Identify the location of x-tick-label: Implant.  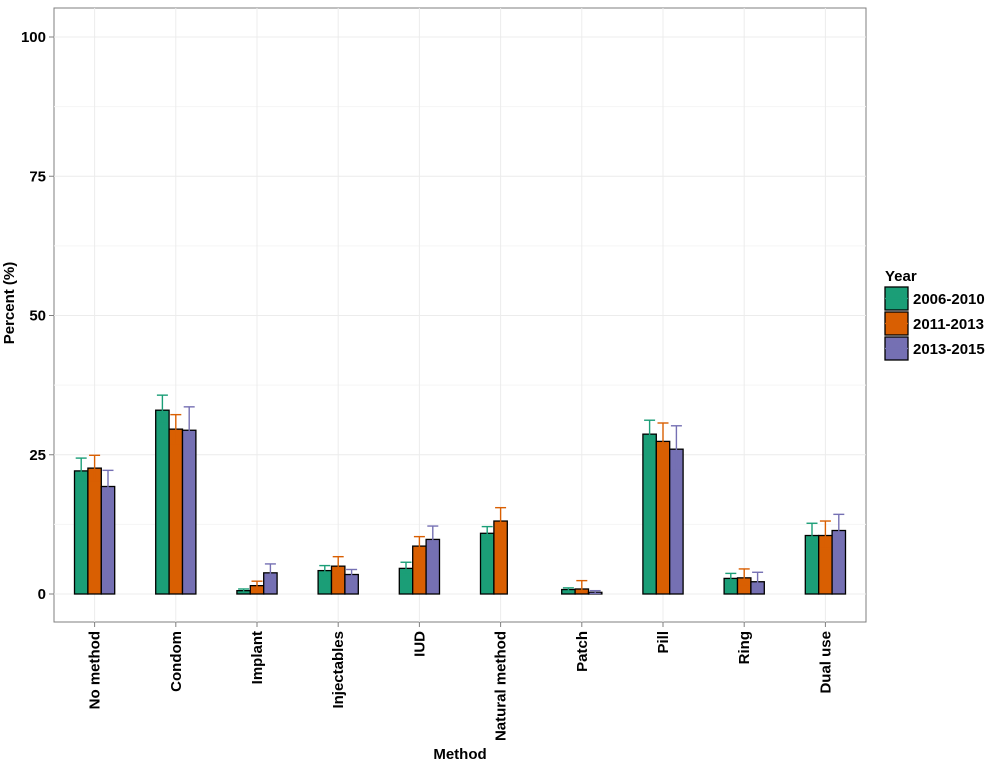
(257, 657).